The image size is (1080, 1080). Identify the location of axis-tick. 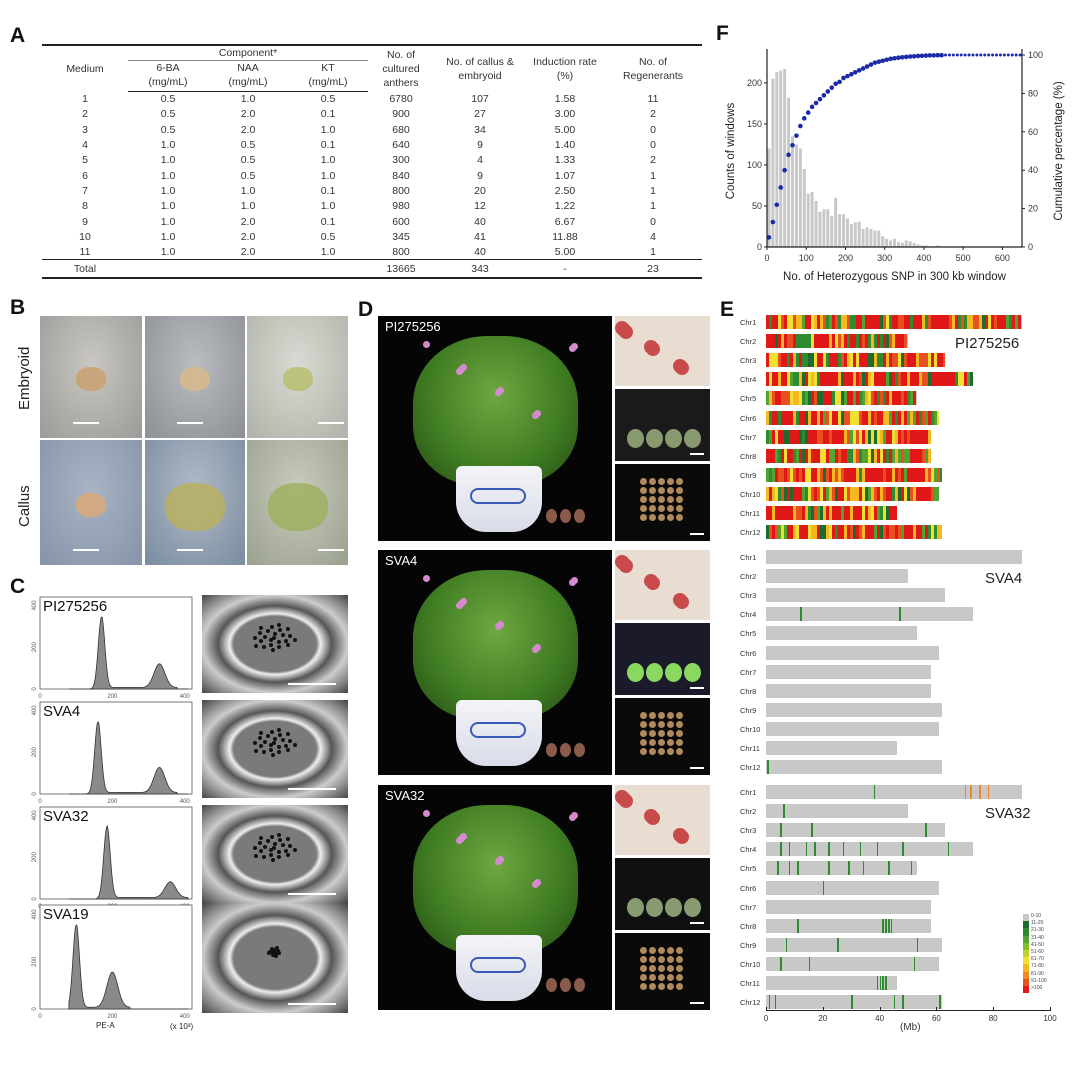
(880, 1009).